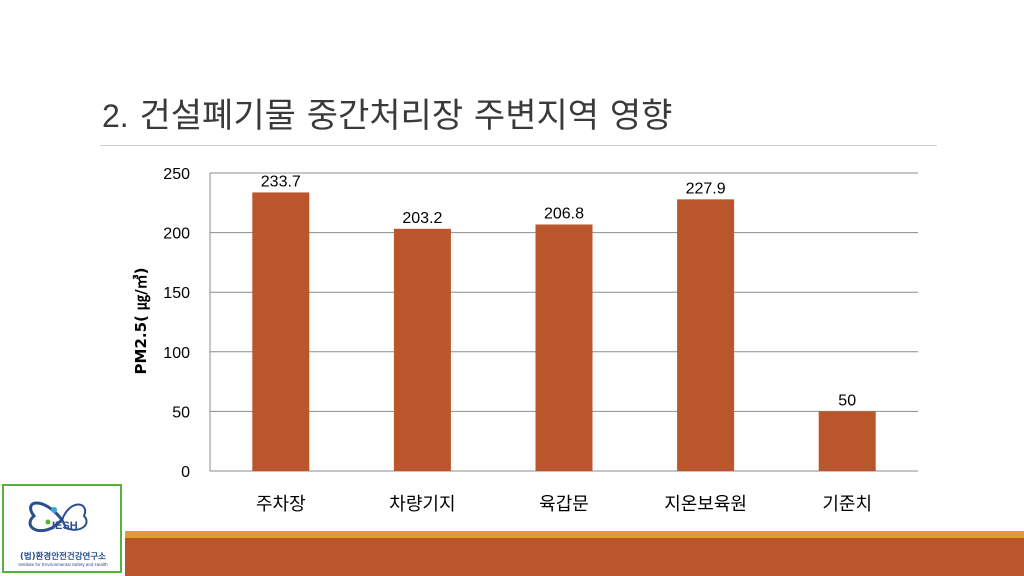 This screenshot has height=576, width=1024. I want to click on data-label-3: 227.9, so click(706, 188).